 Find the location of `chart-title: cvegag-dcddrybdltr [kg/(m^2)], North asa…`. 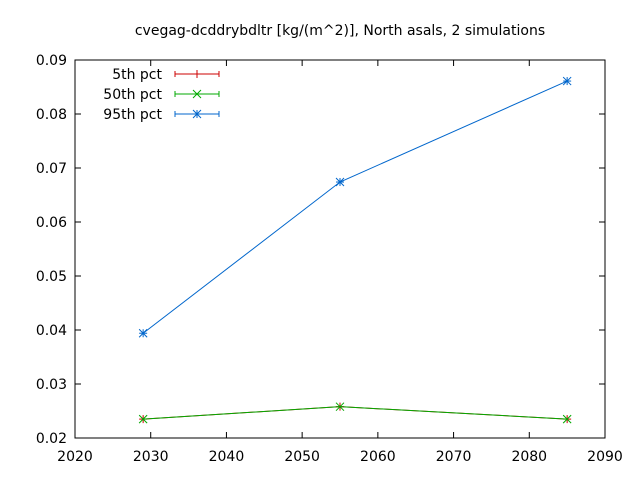

chart-title: cvegag-dcddrybdltr [kg/(m^2)], North asa… is located at coordinates (340, 31).